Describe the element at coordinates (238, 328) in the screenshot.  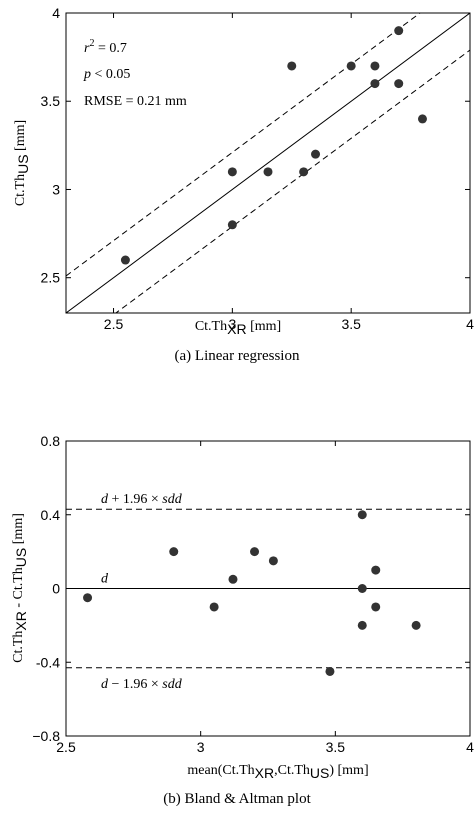
I see `x-axis-label: Ct.ThXR [mm]` at that location.